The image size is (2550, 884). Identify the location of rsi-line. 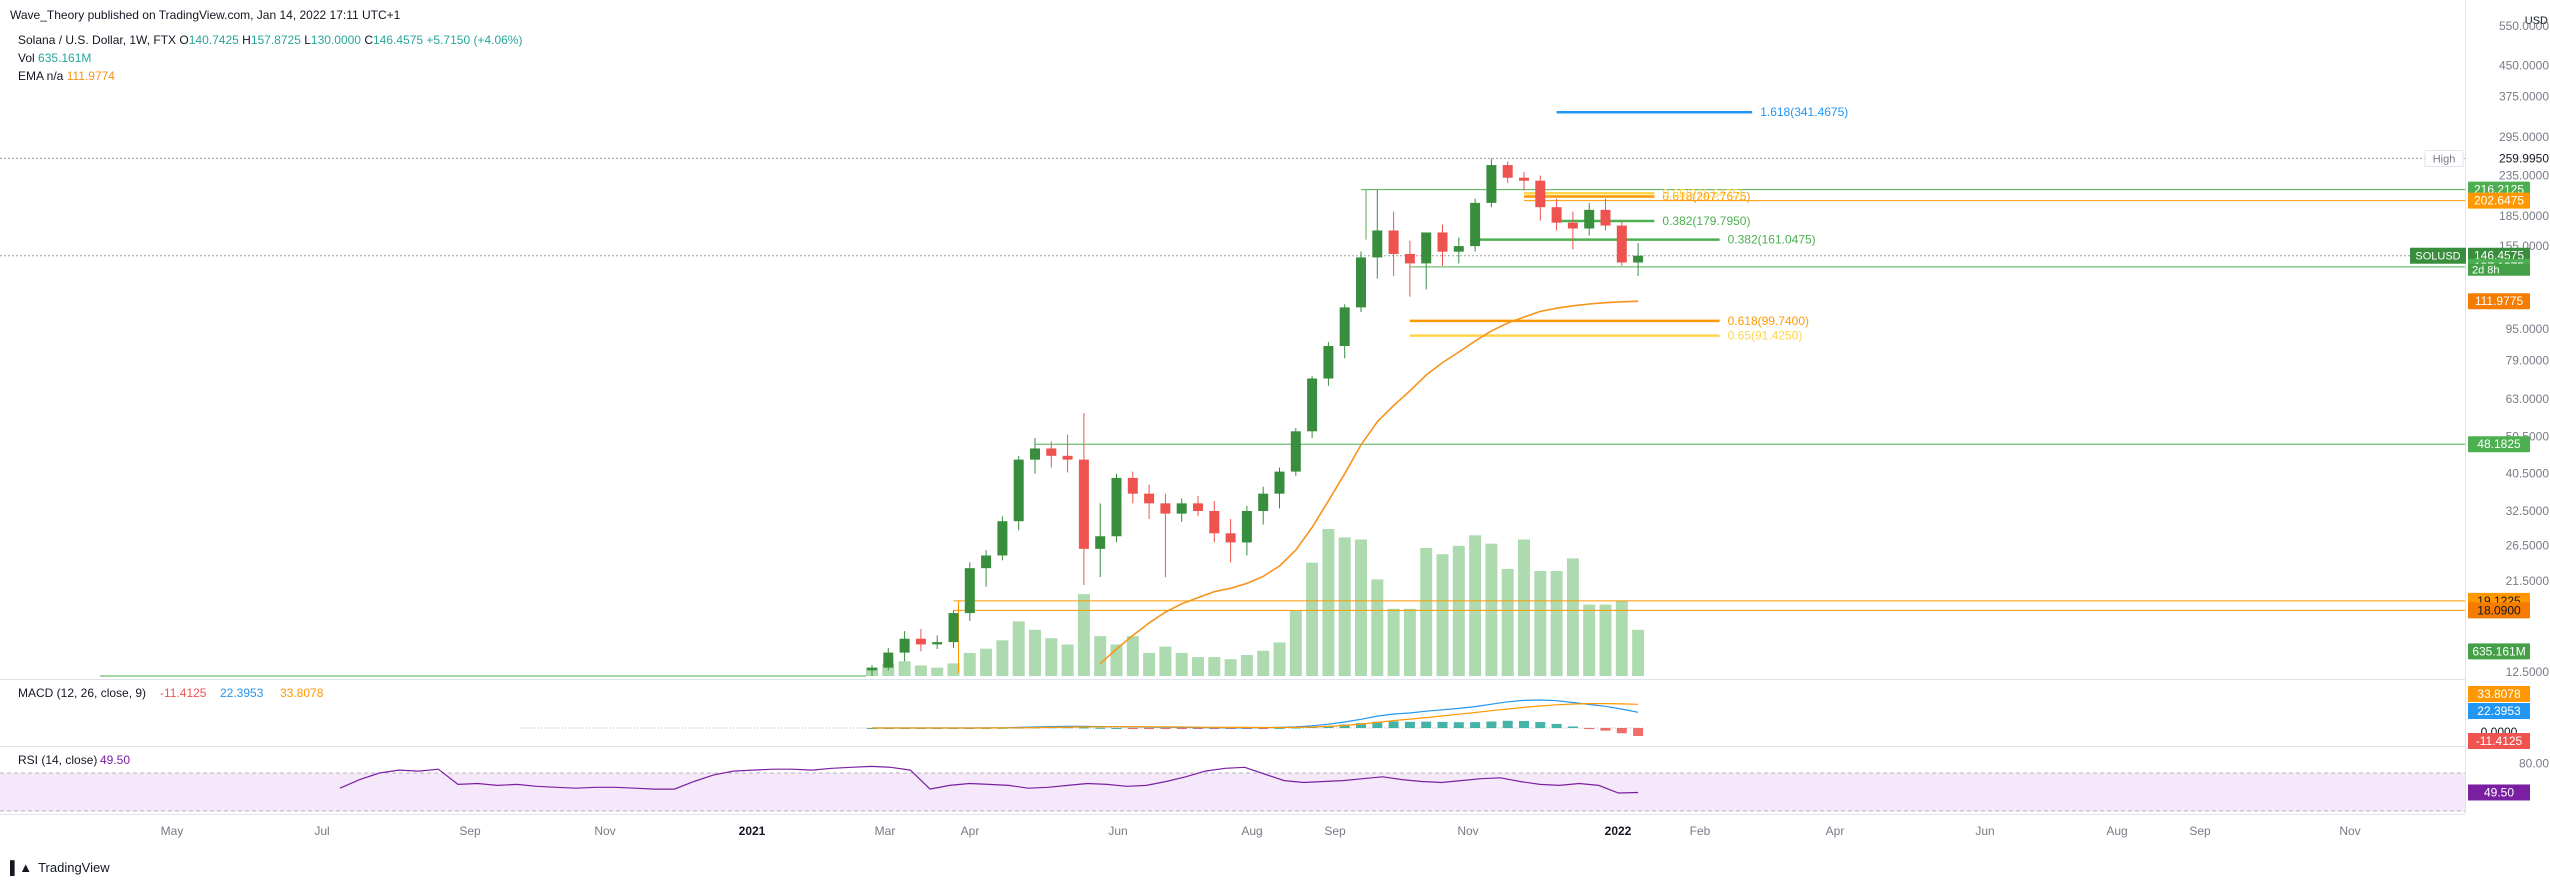
(989, 779).